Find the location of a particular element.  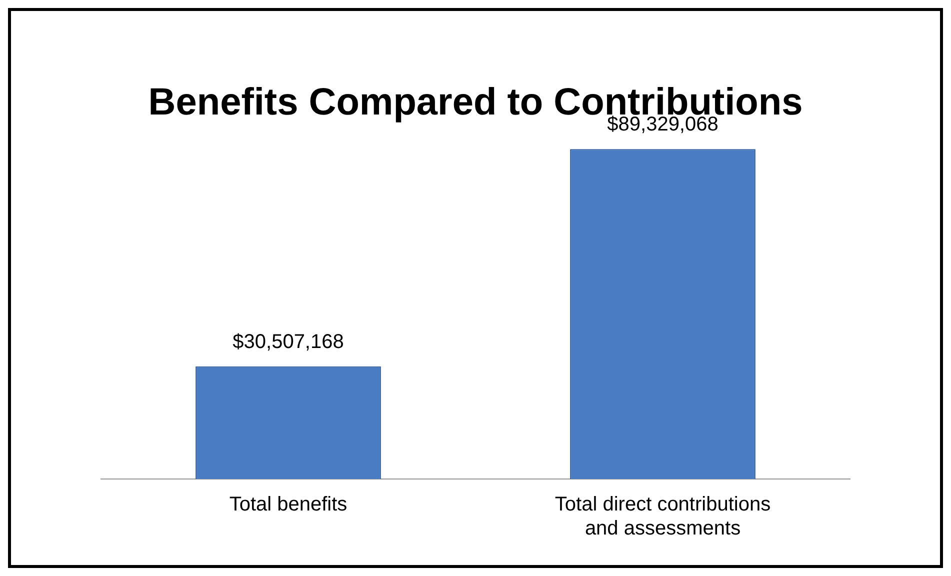

x-tick-label: Total benefits is located at coordinates (288, 505).